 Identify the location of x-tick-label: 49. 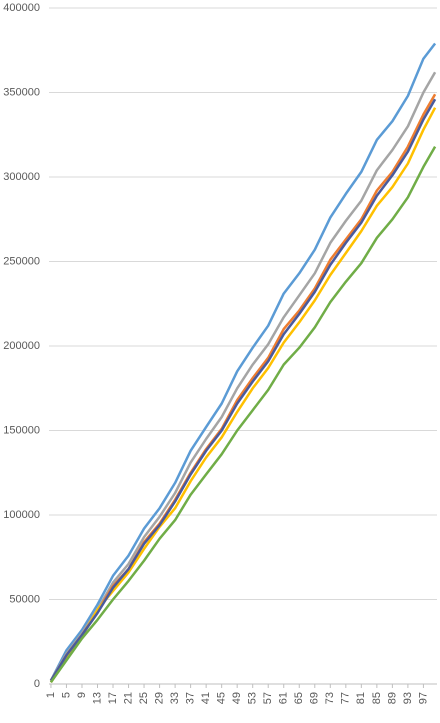
(237, 698).